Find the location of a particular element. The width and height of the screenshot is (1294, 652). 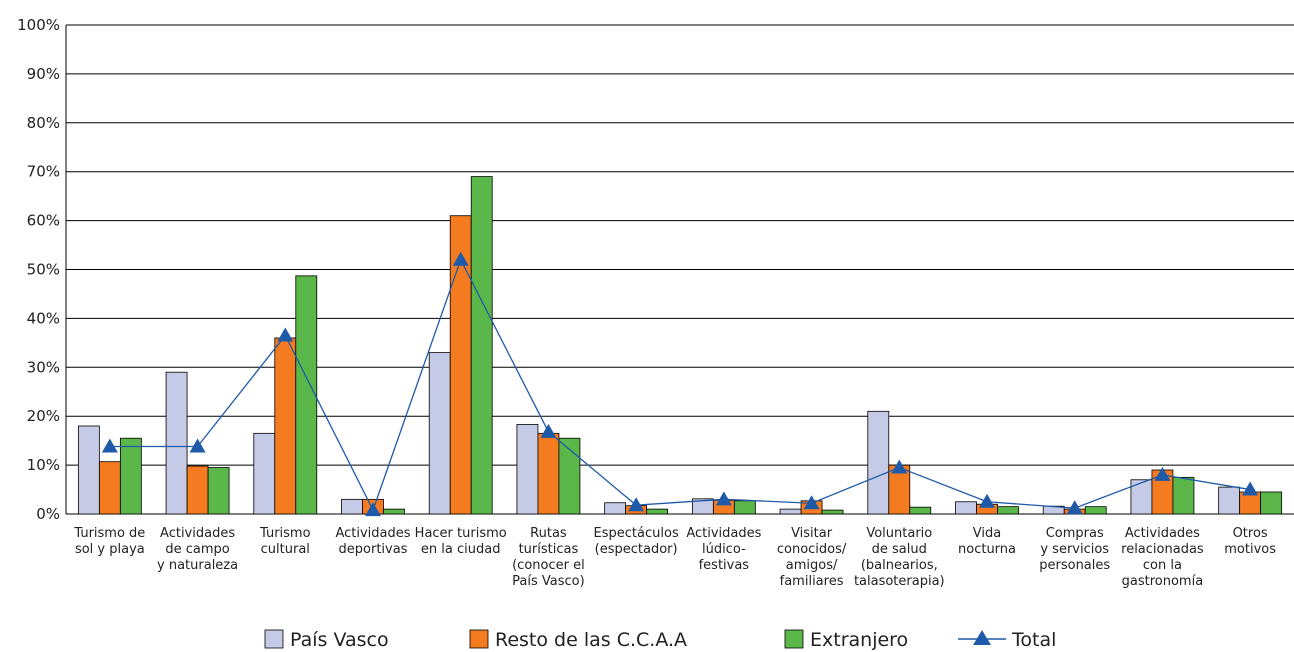

y-tick-label: 20% is located at coordinates (43, 416).